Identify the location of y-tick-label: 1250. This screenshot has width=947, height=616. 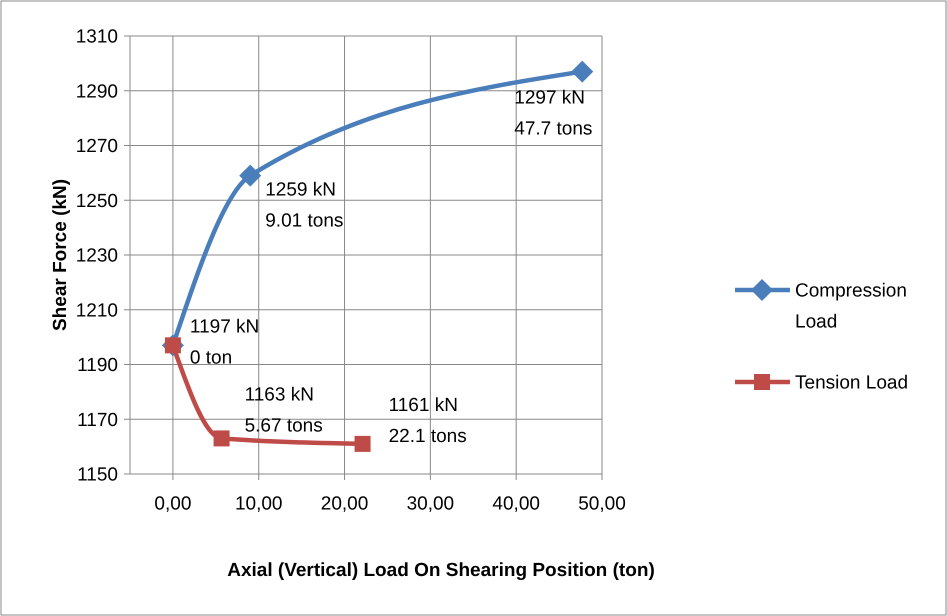
(97, 201).